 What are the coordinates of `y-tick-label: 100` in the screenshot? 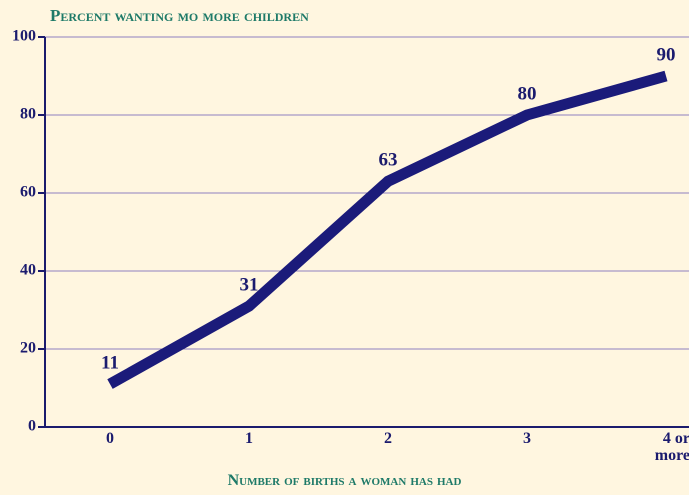 It's located at (24, 36).